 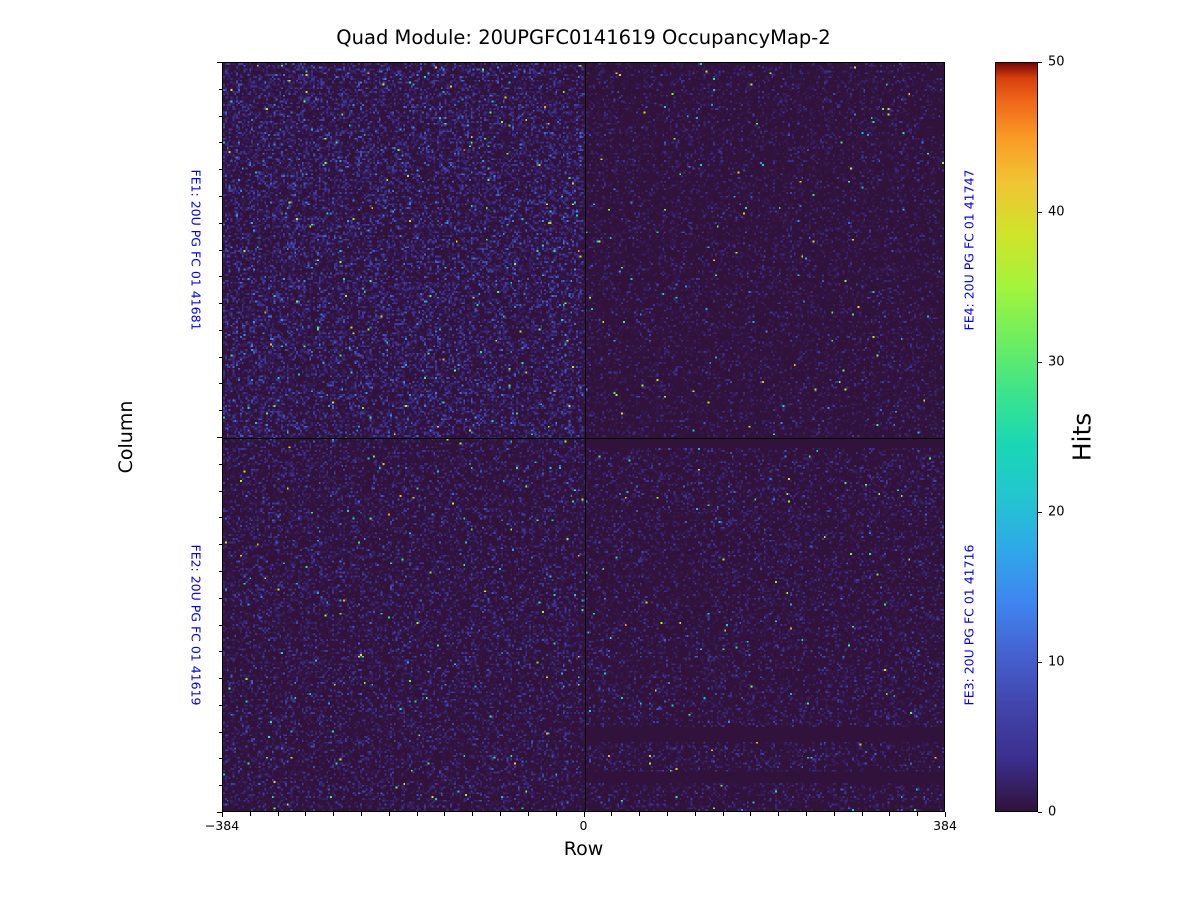 I want to click on x-tick-label: −384, so click(x=222, y=825).